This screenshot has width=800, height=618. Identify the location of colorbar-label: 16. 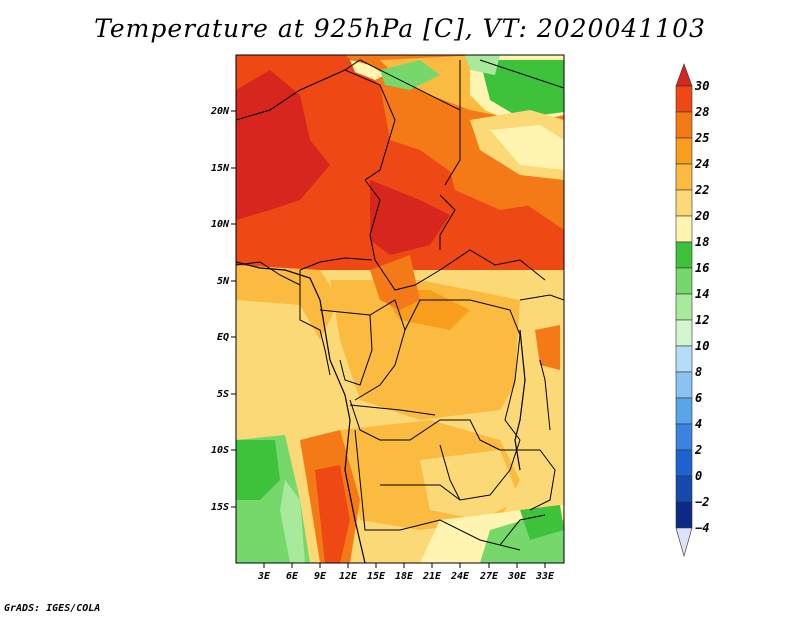
(702, 268).